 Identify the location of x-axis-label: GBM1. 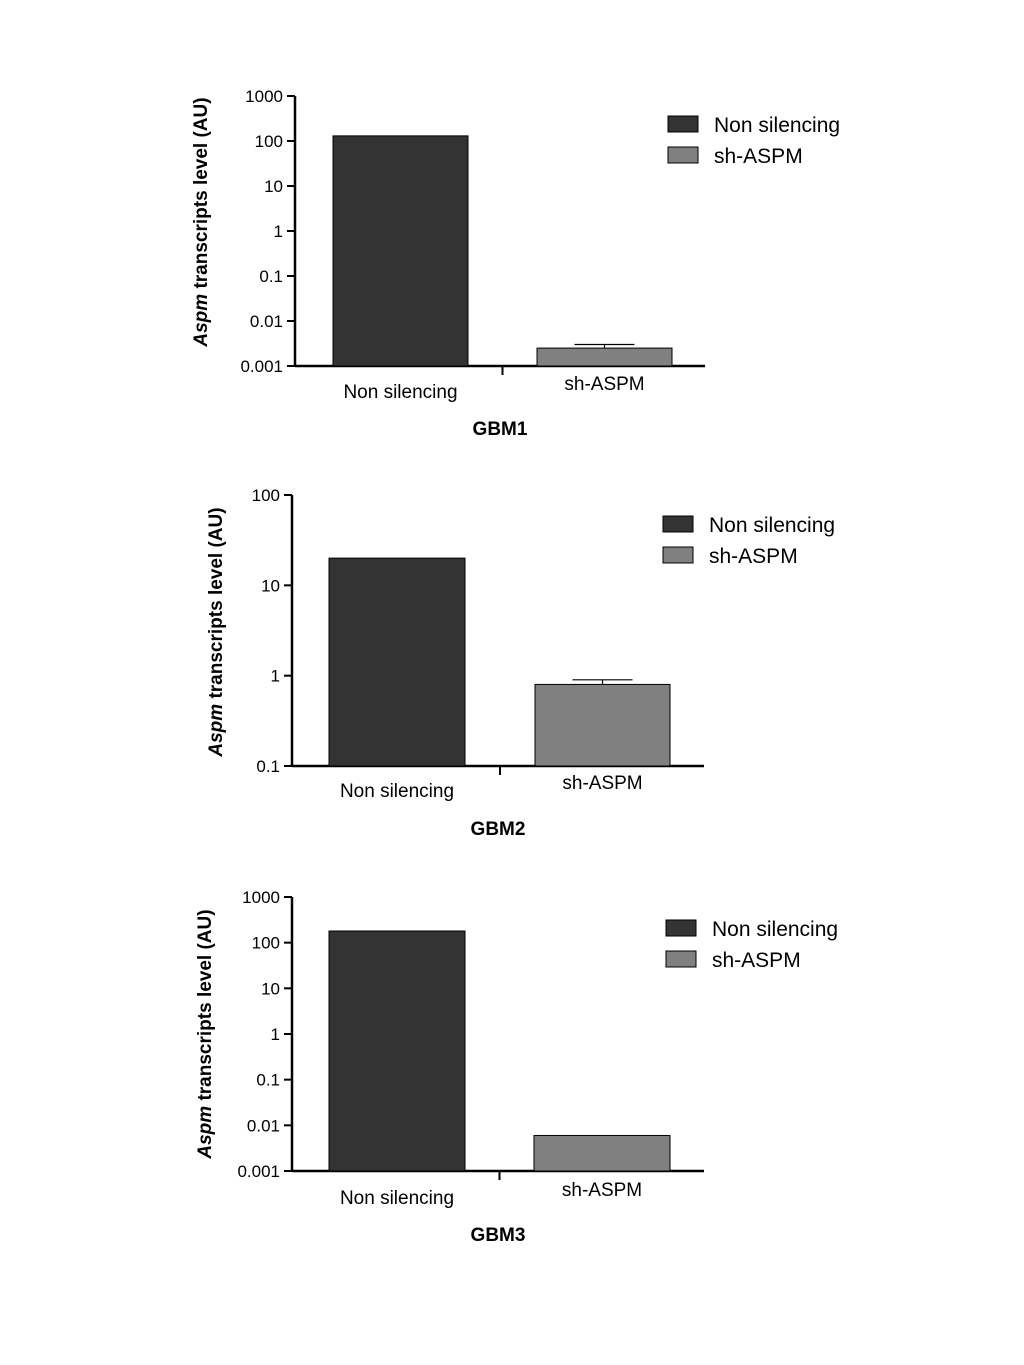
(500, 429).